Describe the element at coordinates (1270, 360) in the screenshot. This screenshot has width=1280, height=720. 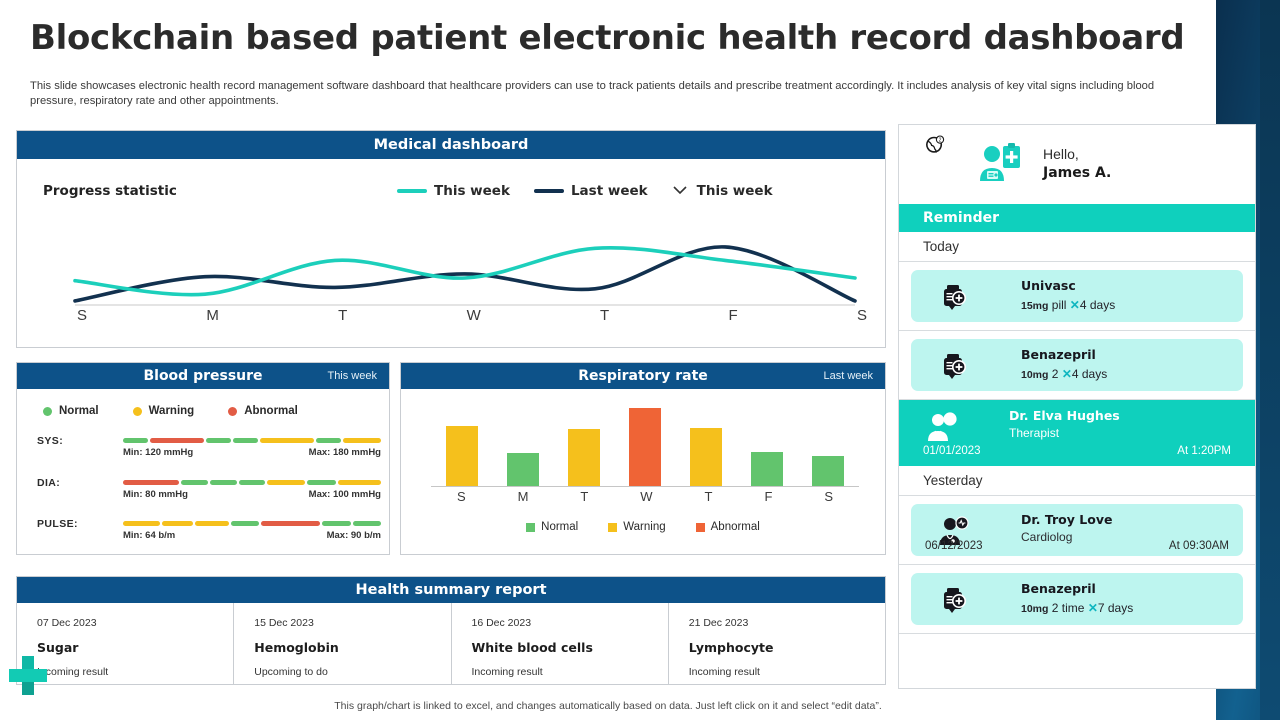
I see `decorative-right-band-inner` at that location.